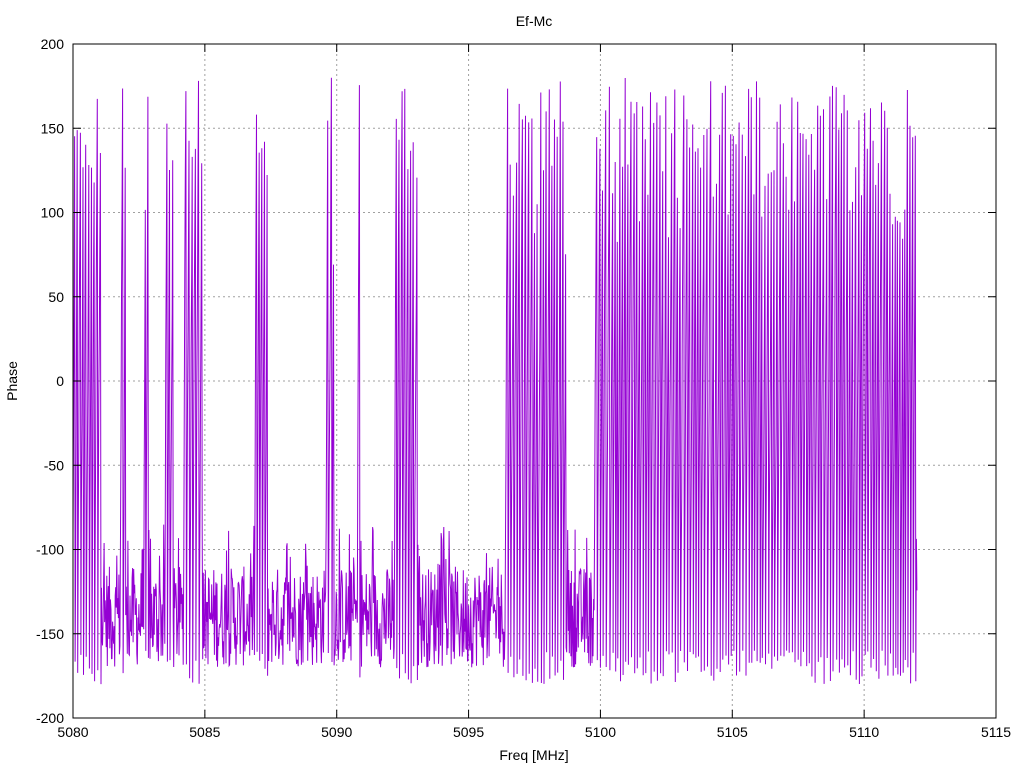  I want to click on x-tick-label: 5100, so click(600, 732).